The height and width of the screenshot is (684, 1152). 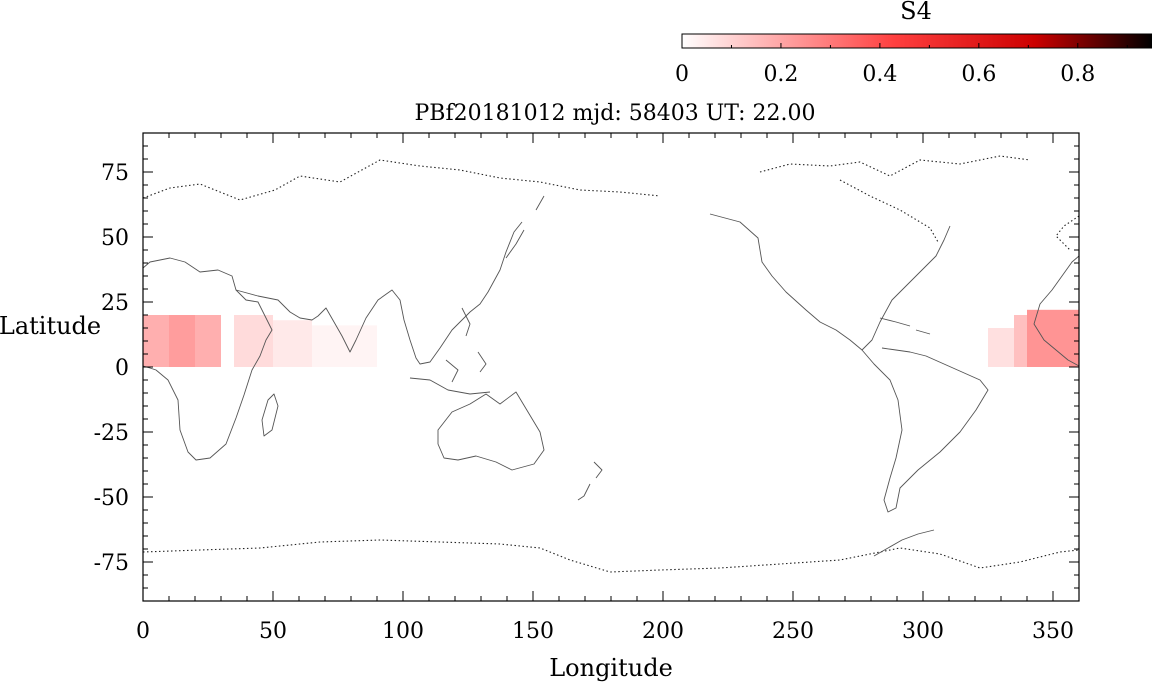 What do you see at coordinates (682, 74) in the screenshot?
I see `colorbar-tick-label: 0` at bounding box center [682, 74].